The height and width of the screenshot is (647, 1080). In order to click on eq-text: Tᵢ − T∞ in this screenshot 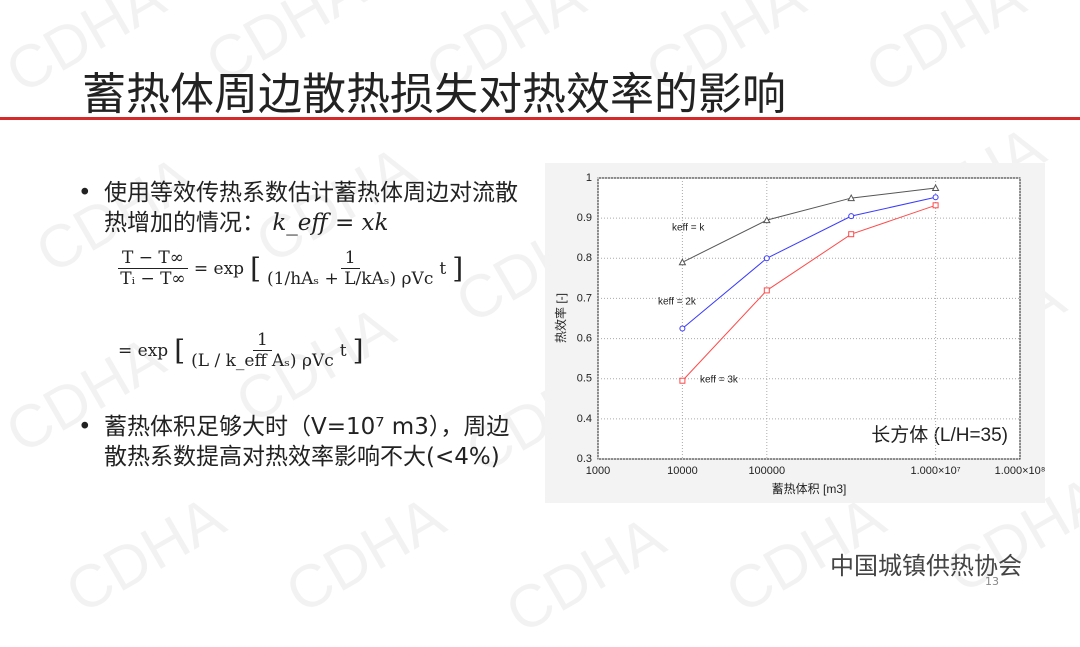, I will do `click(153, 279)`.